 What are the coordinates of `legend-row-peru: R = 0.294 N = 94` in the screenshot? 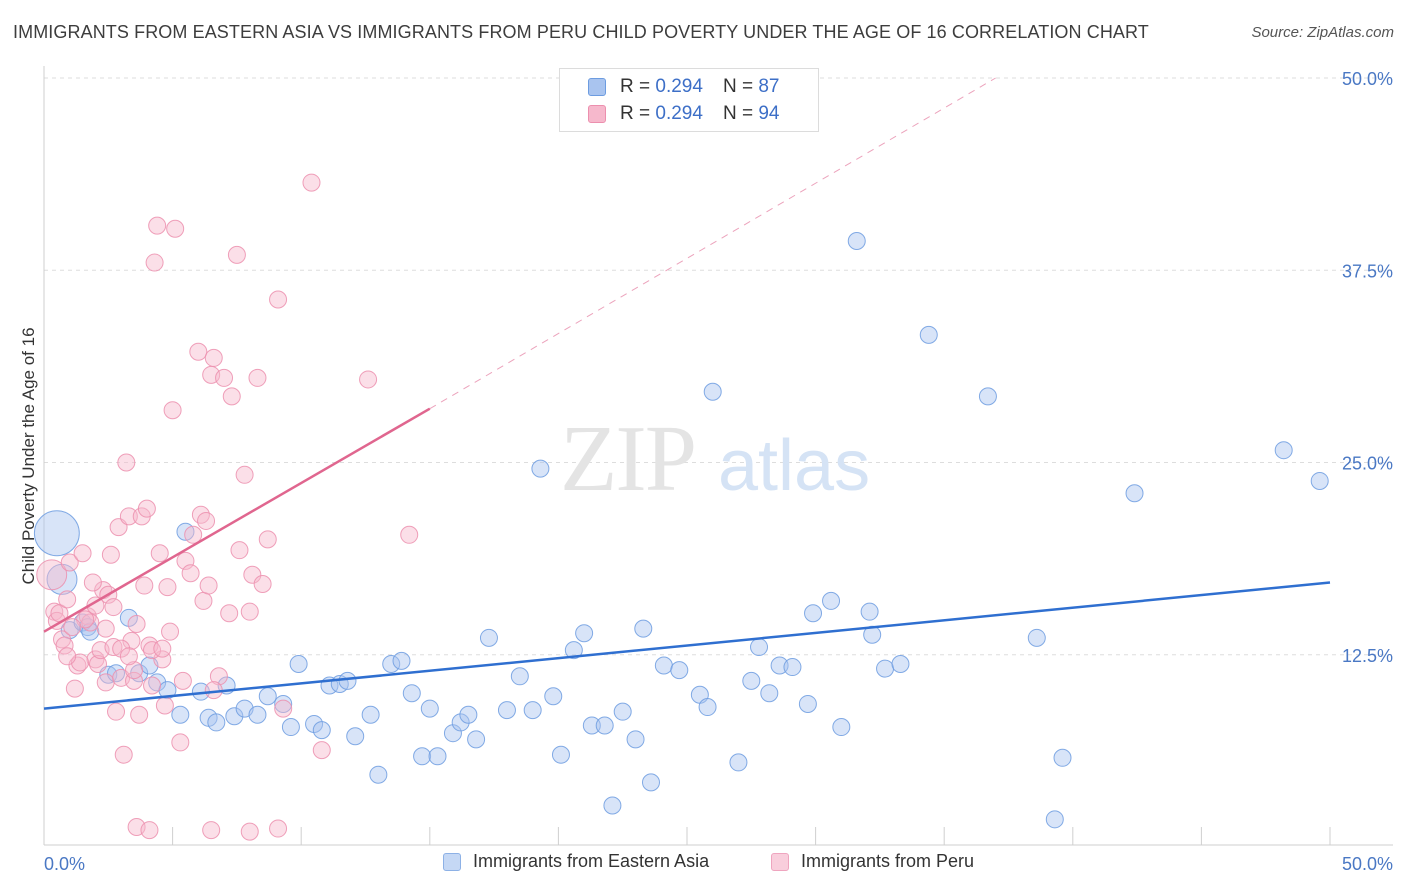 It's located at (683, 114).